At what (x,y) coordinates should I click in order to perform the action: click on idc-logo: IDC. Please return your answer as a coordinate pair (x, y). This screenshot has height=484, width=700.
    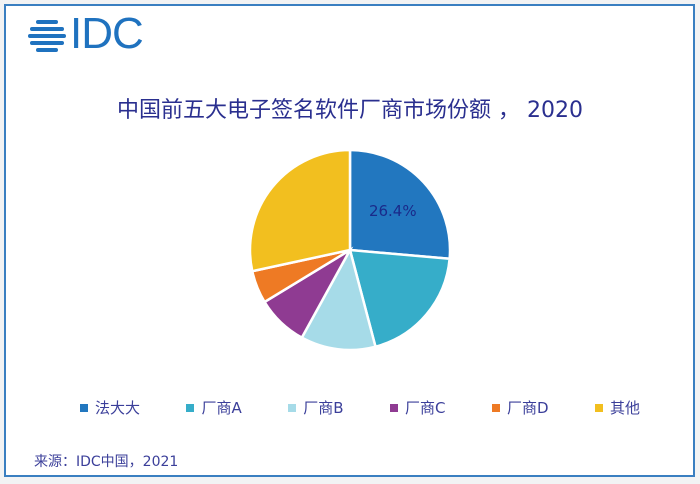
    Looking at the image, I should click on (86, 33).